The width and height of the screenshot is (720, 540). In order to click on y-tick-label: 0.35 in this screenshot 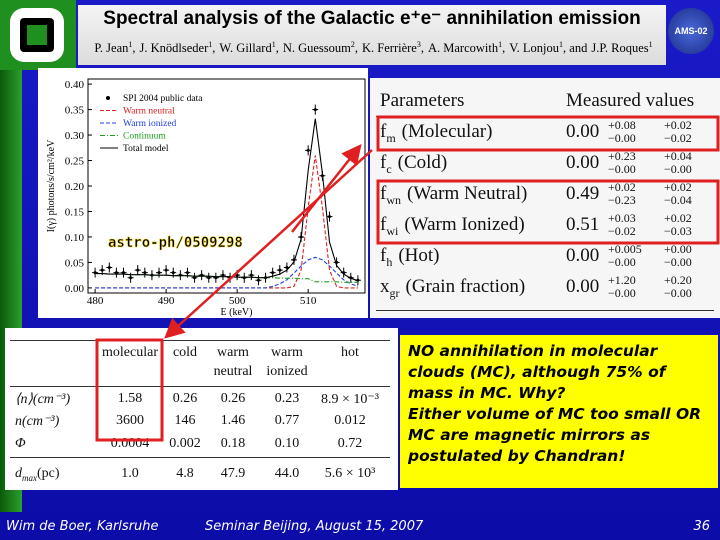, I will do `click(75, 111)`.